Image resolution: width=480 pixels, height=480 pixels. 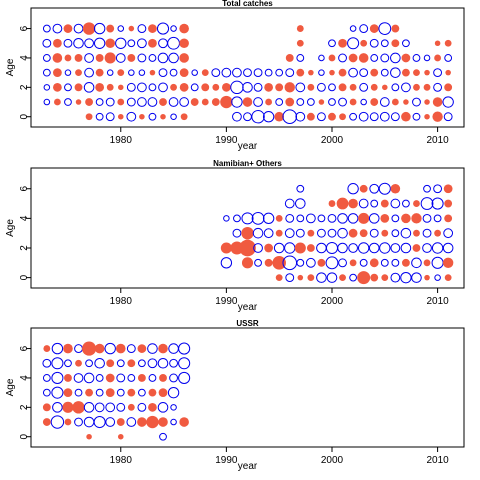 I want to click on y-tick-label: 6, so click(x=24, y=28).